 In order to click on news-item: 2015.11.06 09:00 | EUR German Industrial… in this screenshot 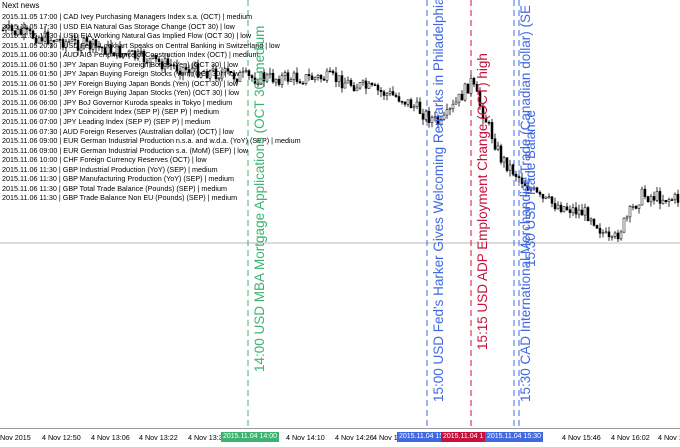, I will do `click(125, 150)`.